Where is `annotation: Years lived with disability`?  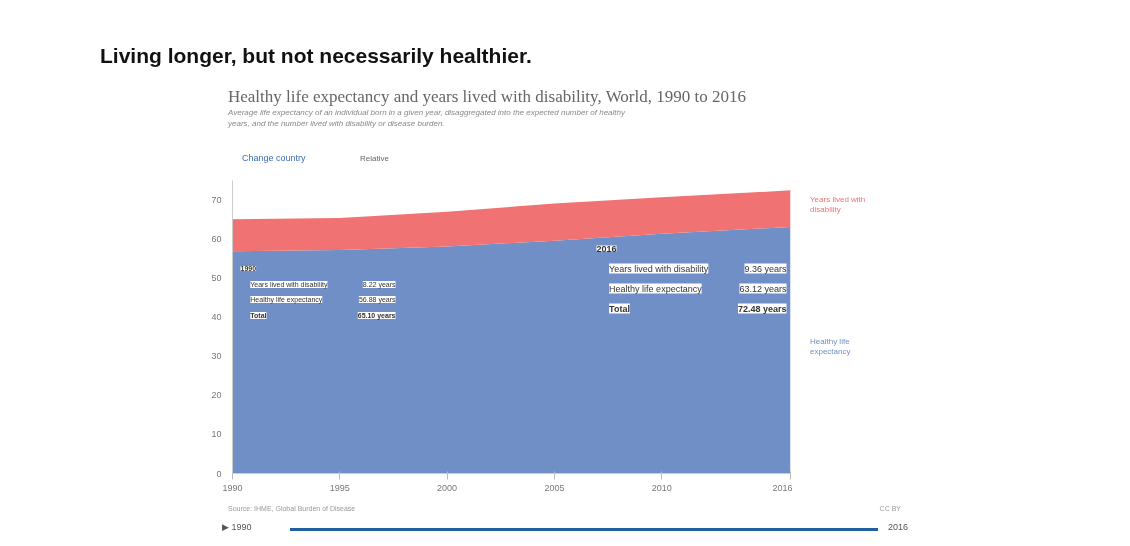 annotation: Years lived with disability is located at coordinates (659, 268).